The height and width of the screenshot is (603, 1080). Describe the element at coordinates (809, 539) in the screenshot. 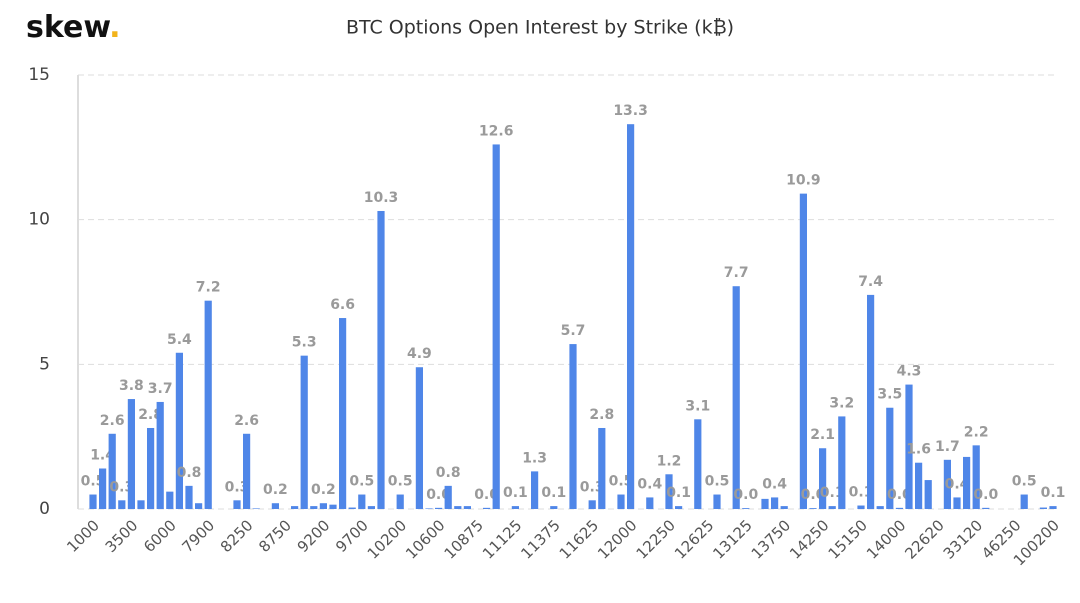

I see `x-tick-label: 14250` at that location.